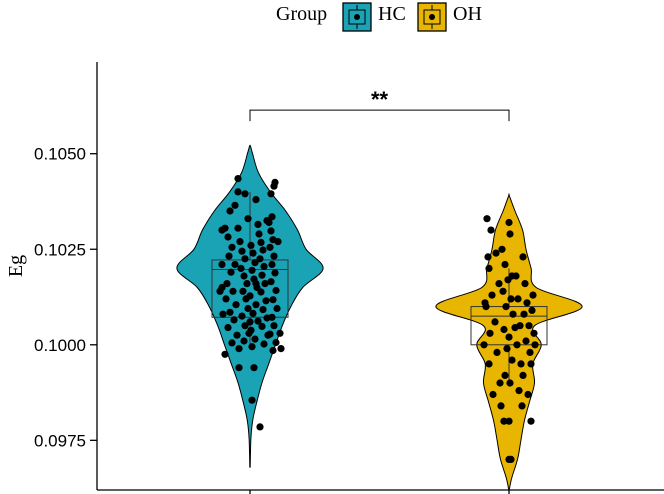 This screenshot has height=494, width=664. Describe the element at coordinates (379, 17) in the screenshot. I see `legend: Group HC OH` at that location.